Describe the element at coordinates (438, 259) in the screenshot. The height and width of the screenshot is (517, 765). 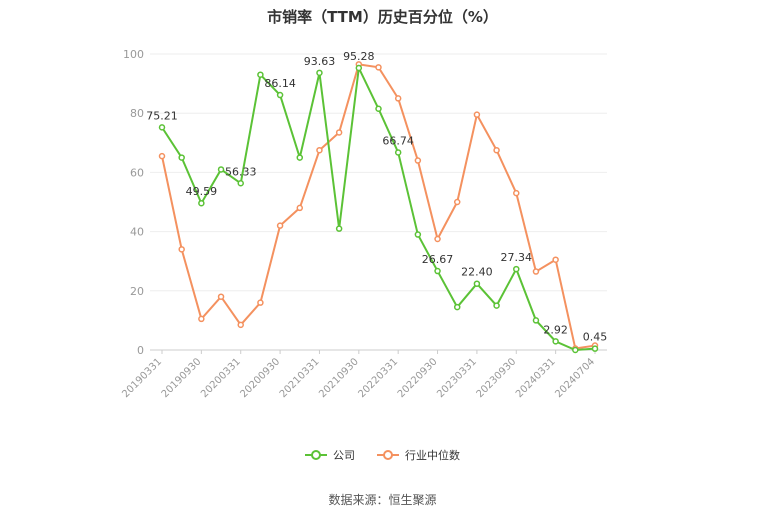
I see `data-label: 26.67` at that location.